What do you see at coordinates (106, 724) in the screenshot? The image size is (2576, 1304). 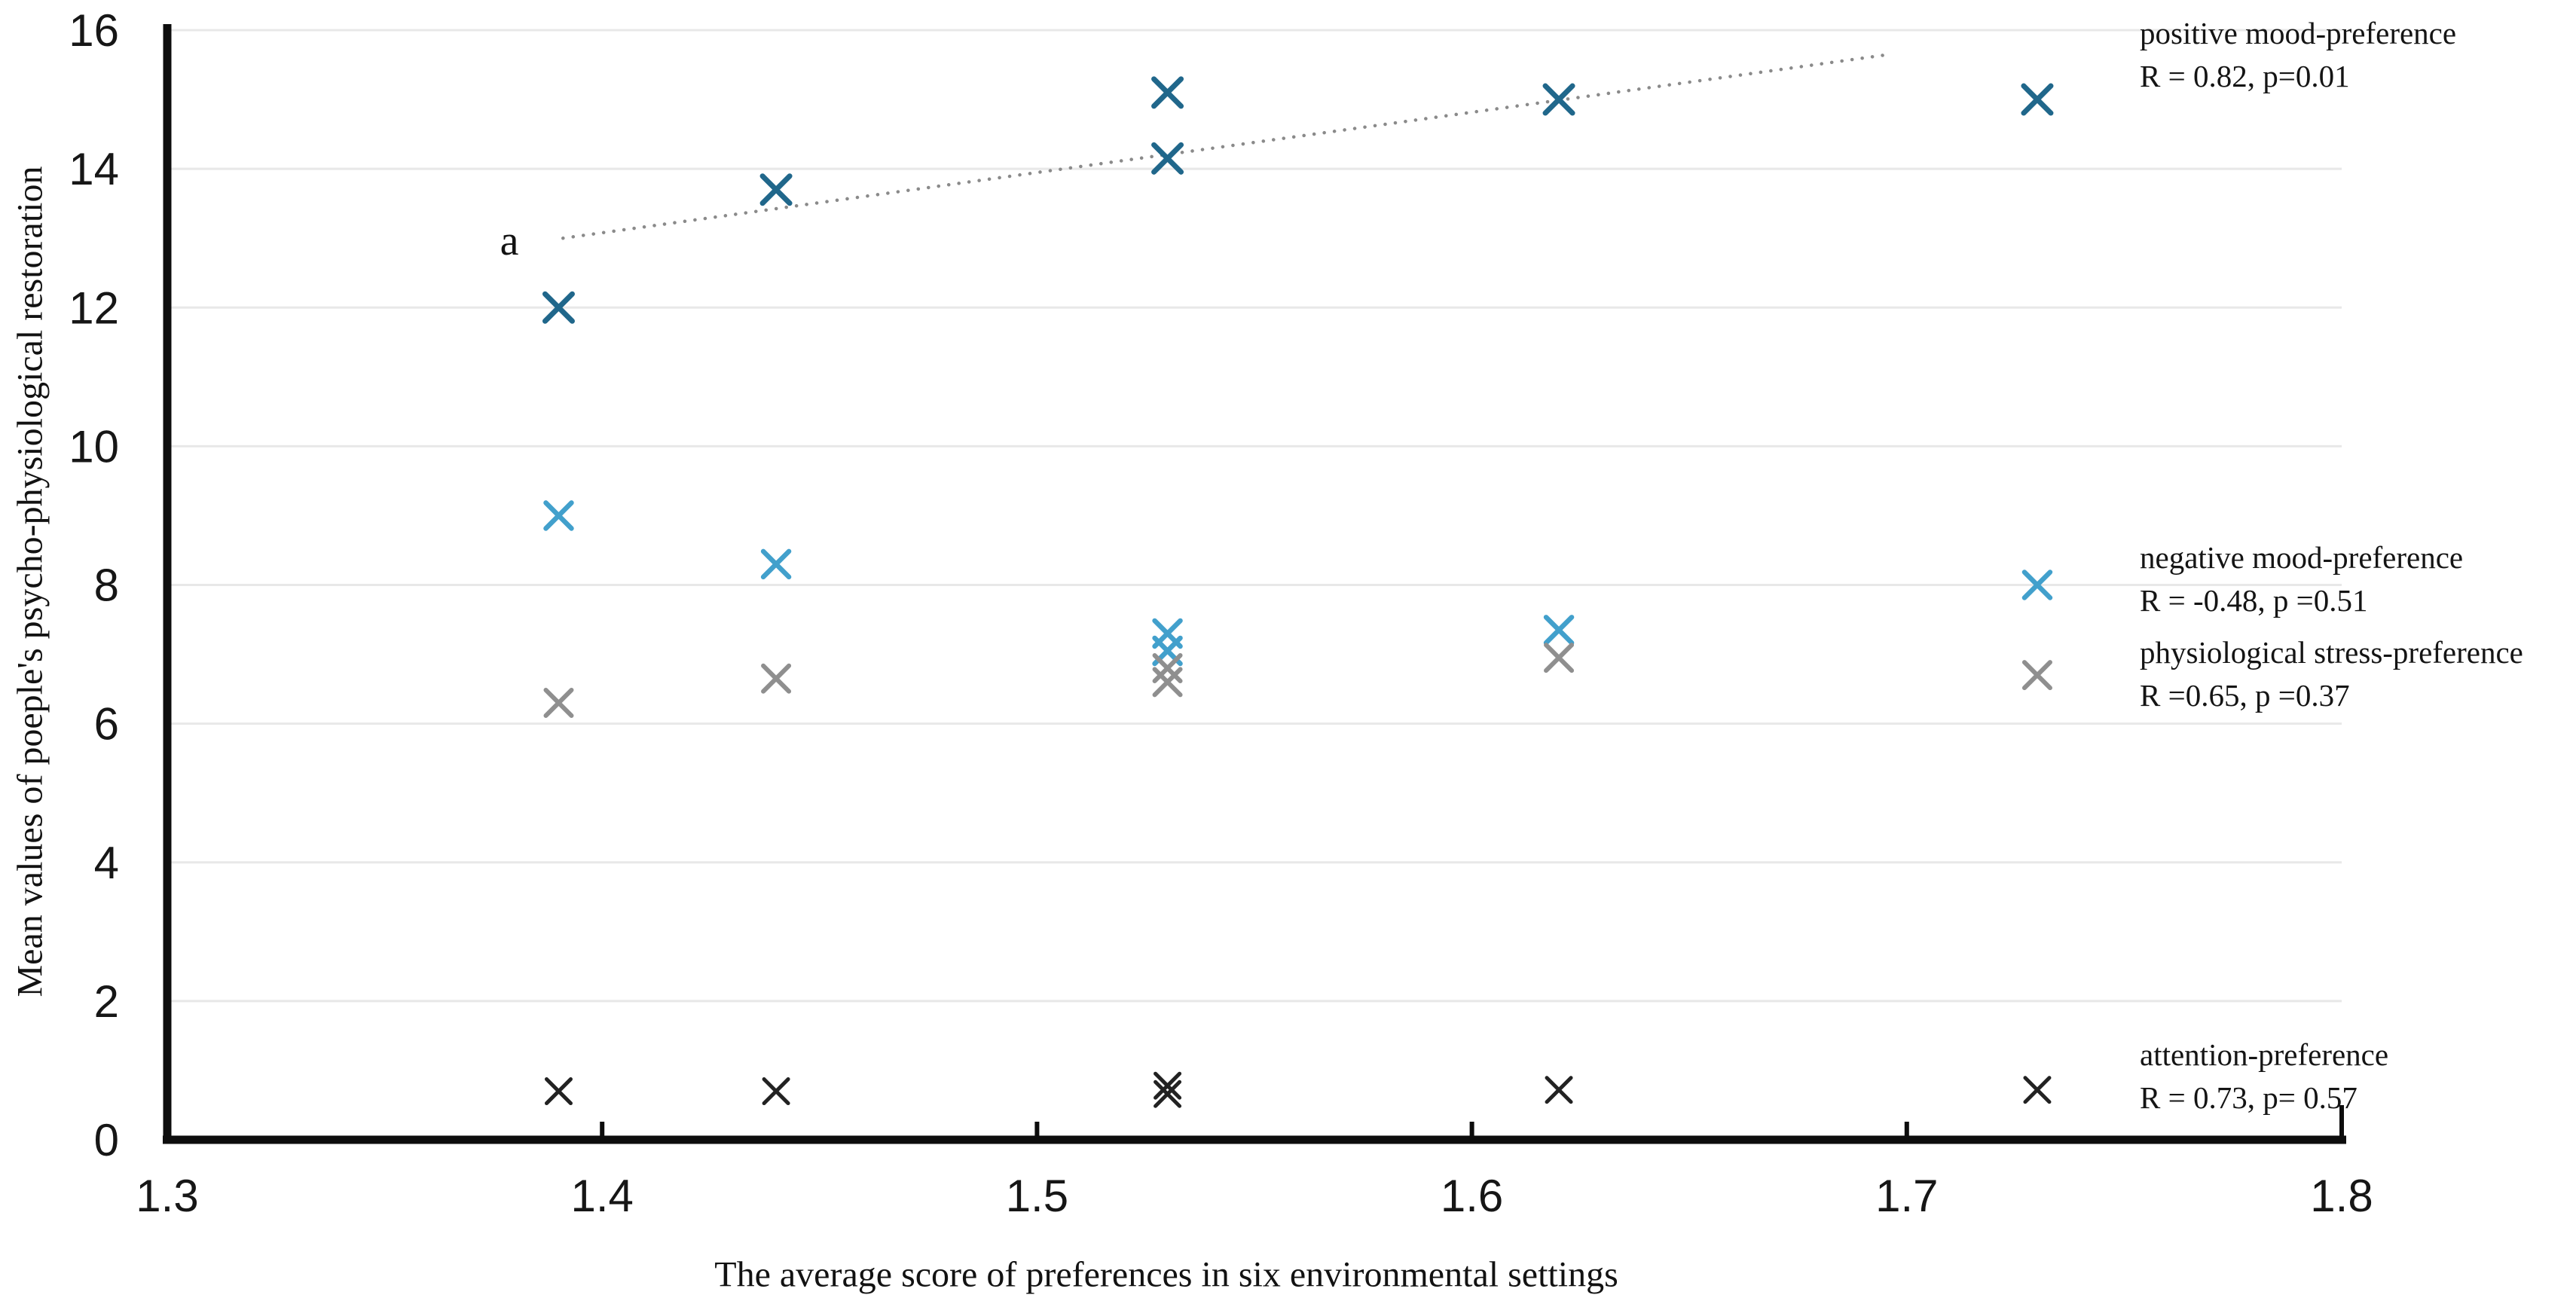 I see `y-tick-label: 6` at bounding box center [106, 724].